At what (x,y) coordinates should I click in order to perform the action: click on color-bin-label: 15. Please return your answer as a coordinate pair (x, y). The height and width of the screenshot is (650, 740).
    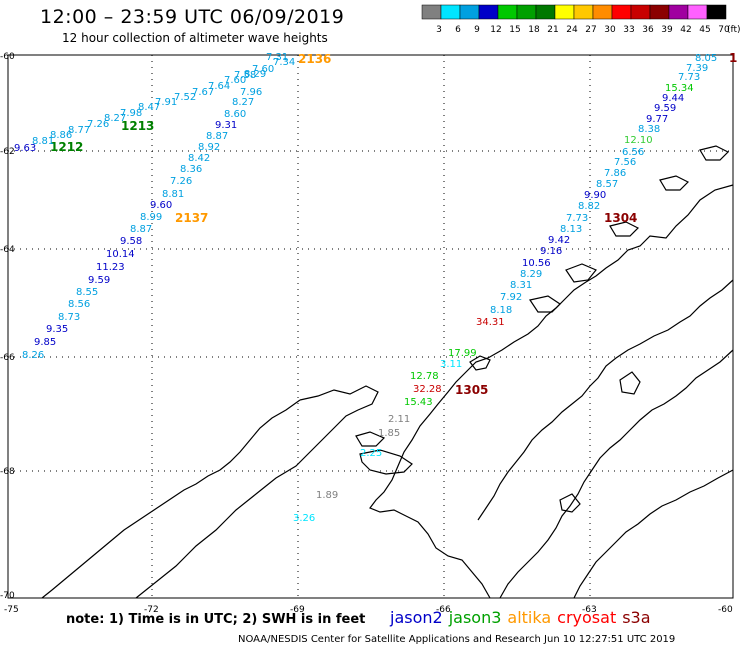
    Looking at the image, I should click on (514, 30).